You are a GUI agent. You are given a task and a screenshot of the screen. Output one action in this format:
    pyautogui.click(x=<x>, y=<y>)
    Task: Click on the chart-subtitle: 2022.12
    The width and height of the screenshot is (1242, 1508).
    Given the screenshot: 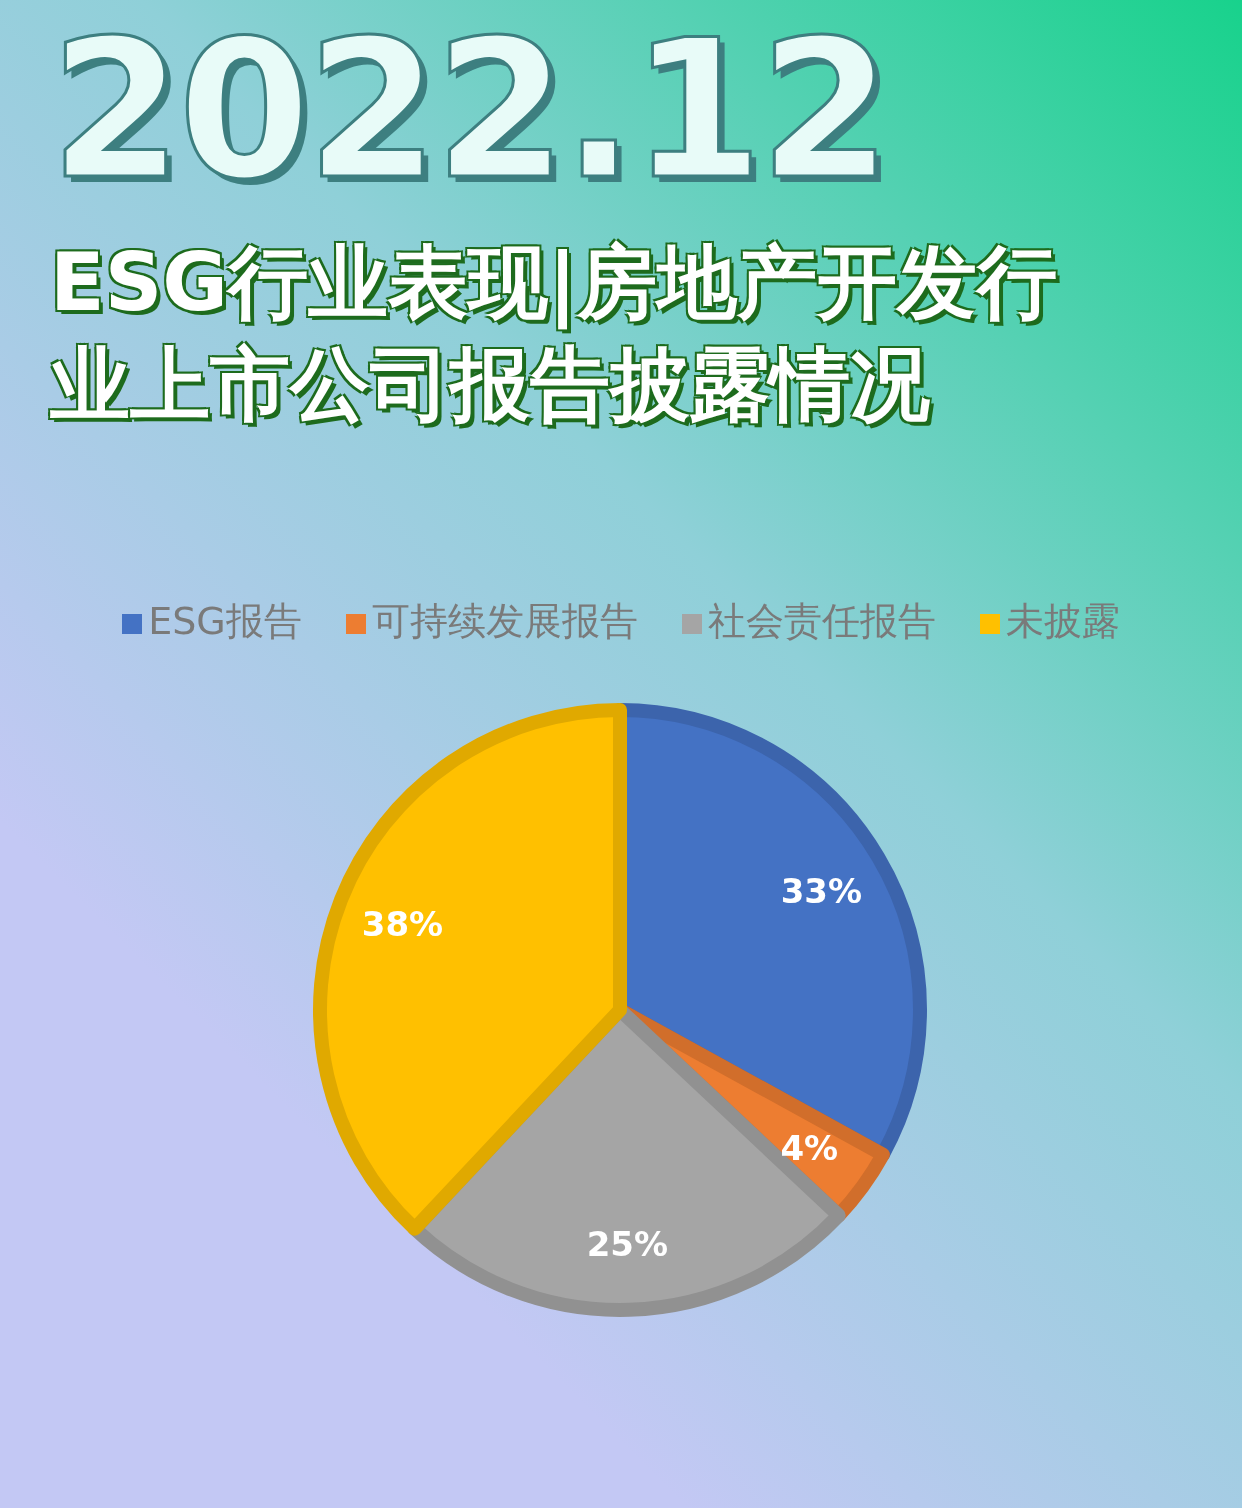 What is the action you would take?
    pyautogui.click(x=469, y=110)
    